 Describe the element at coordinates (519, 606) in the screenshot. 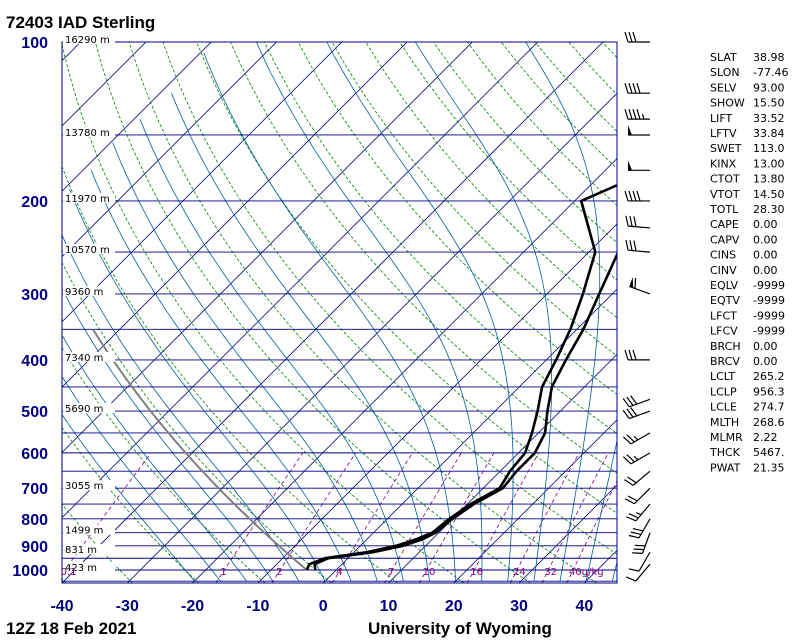

I see `temperature-tick-label: 30` at that location.